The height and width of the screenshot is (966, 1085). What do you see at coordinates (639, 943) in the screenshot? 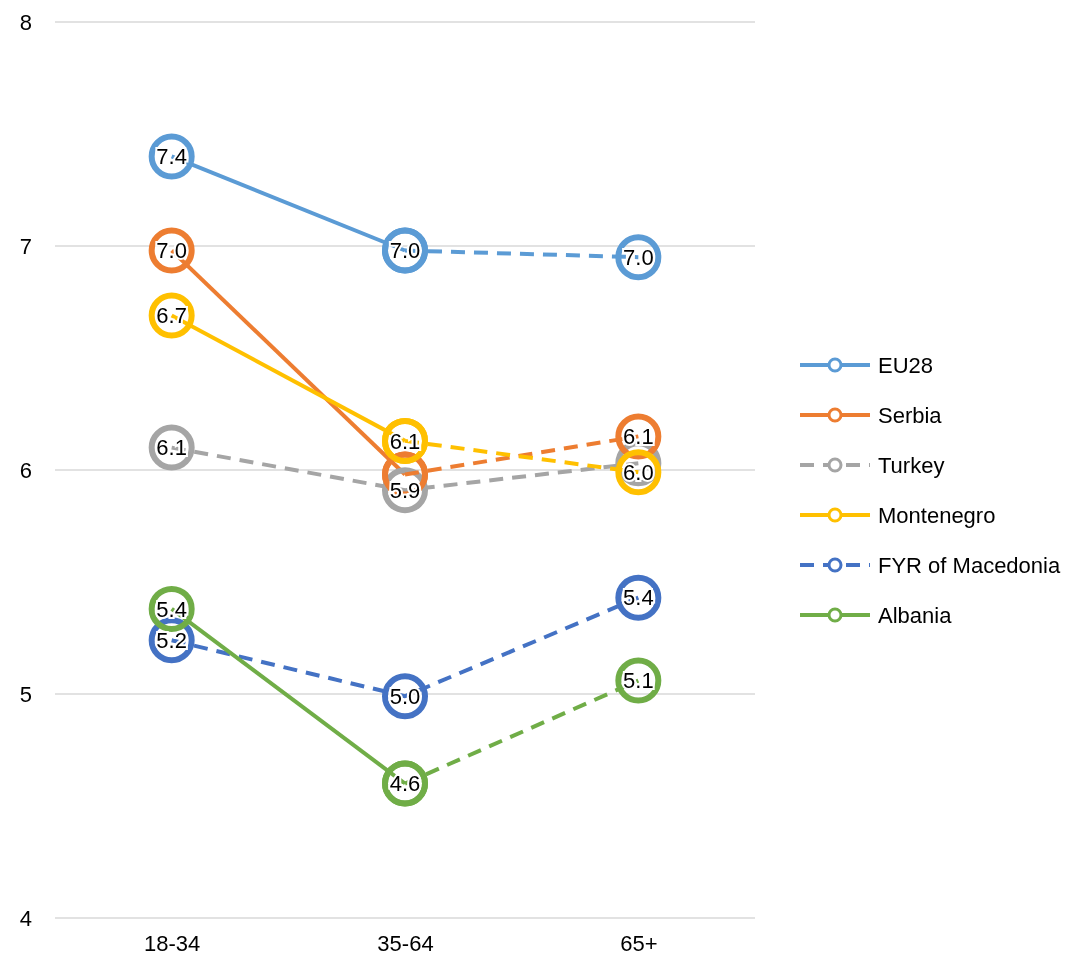
I see `x-tick-label: 65+` at bounding box center [639, 943].